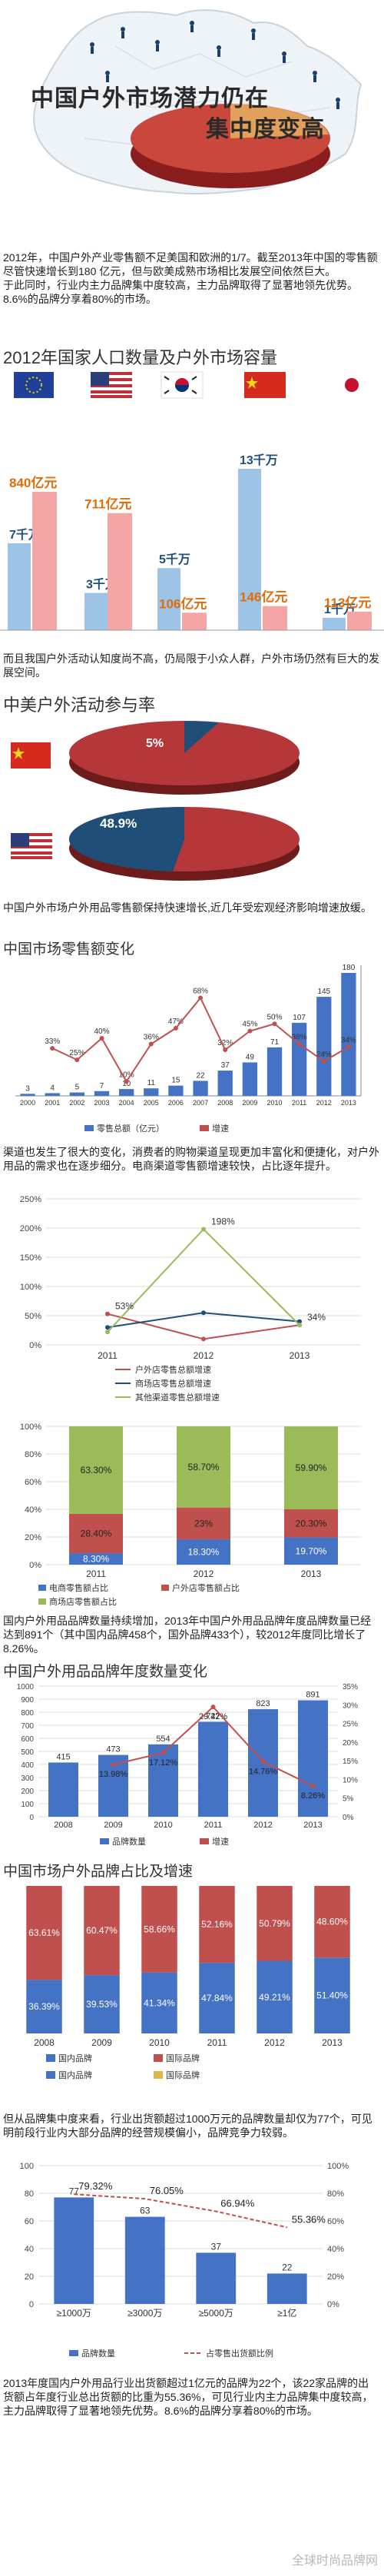 Image resolution: width=384 pixels, height=2576 pixels. I want to click on brand-count-title: 中国户外用品品牌年度数量变化, so click(105, 1672).